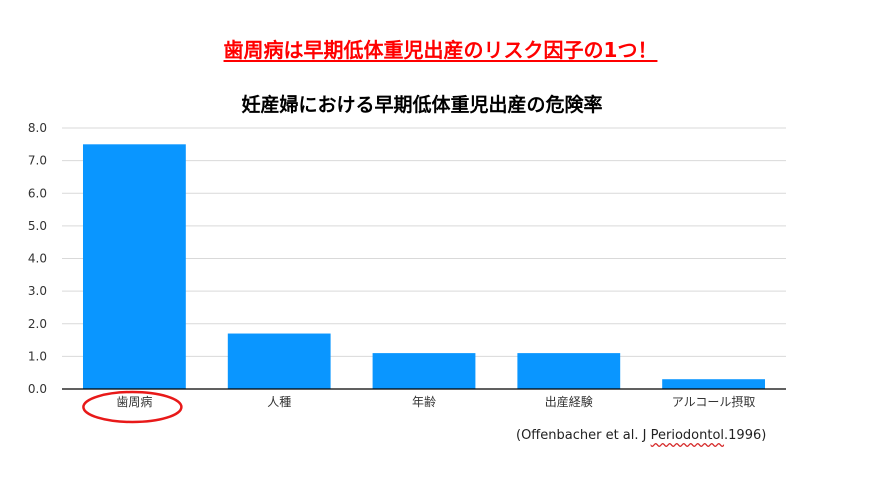 This screenshot has width=881, height=496. I want to click on citation-suffix: .1996), so click(745, 435).